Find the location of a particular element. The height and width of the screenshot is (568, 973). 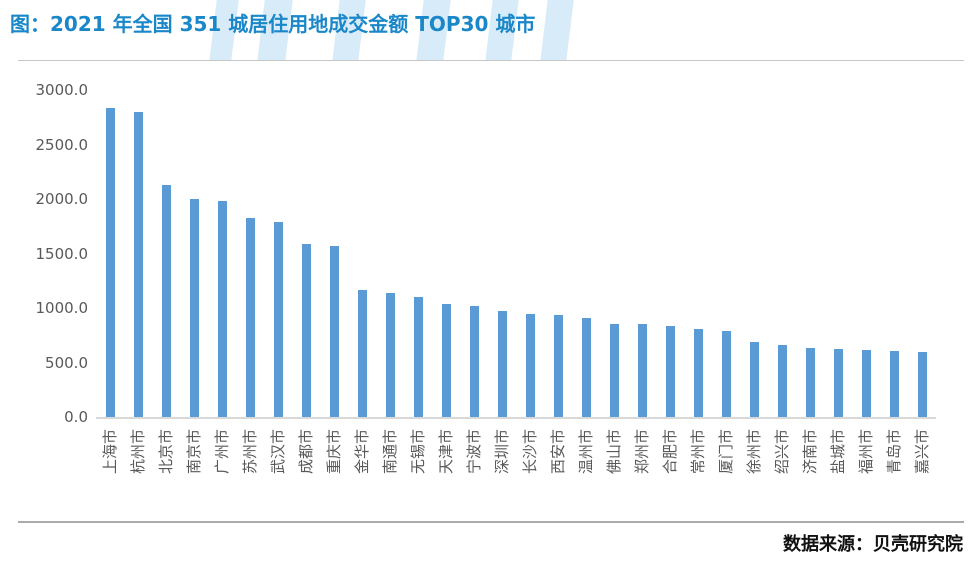

x-tick-label-text: 杭州市 is located at coordinates (138, 452).